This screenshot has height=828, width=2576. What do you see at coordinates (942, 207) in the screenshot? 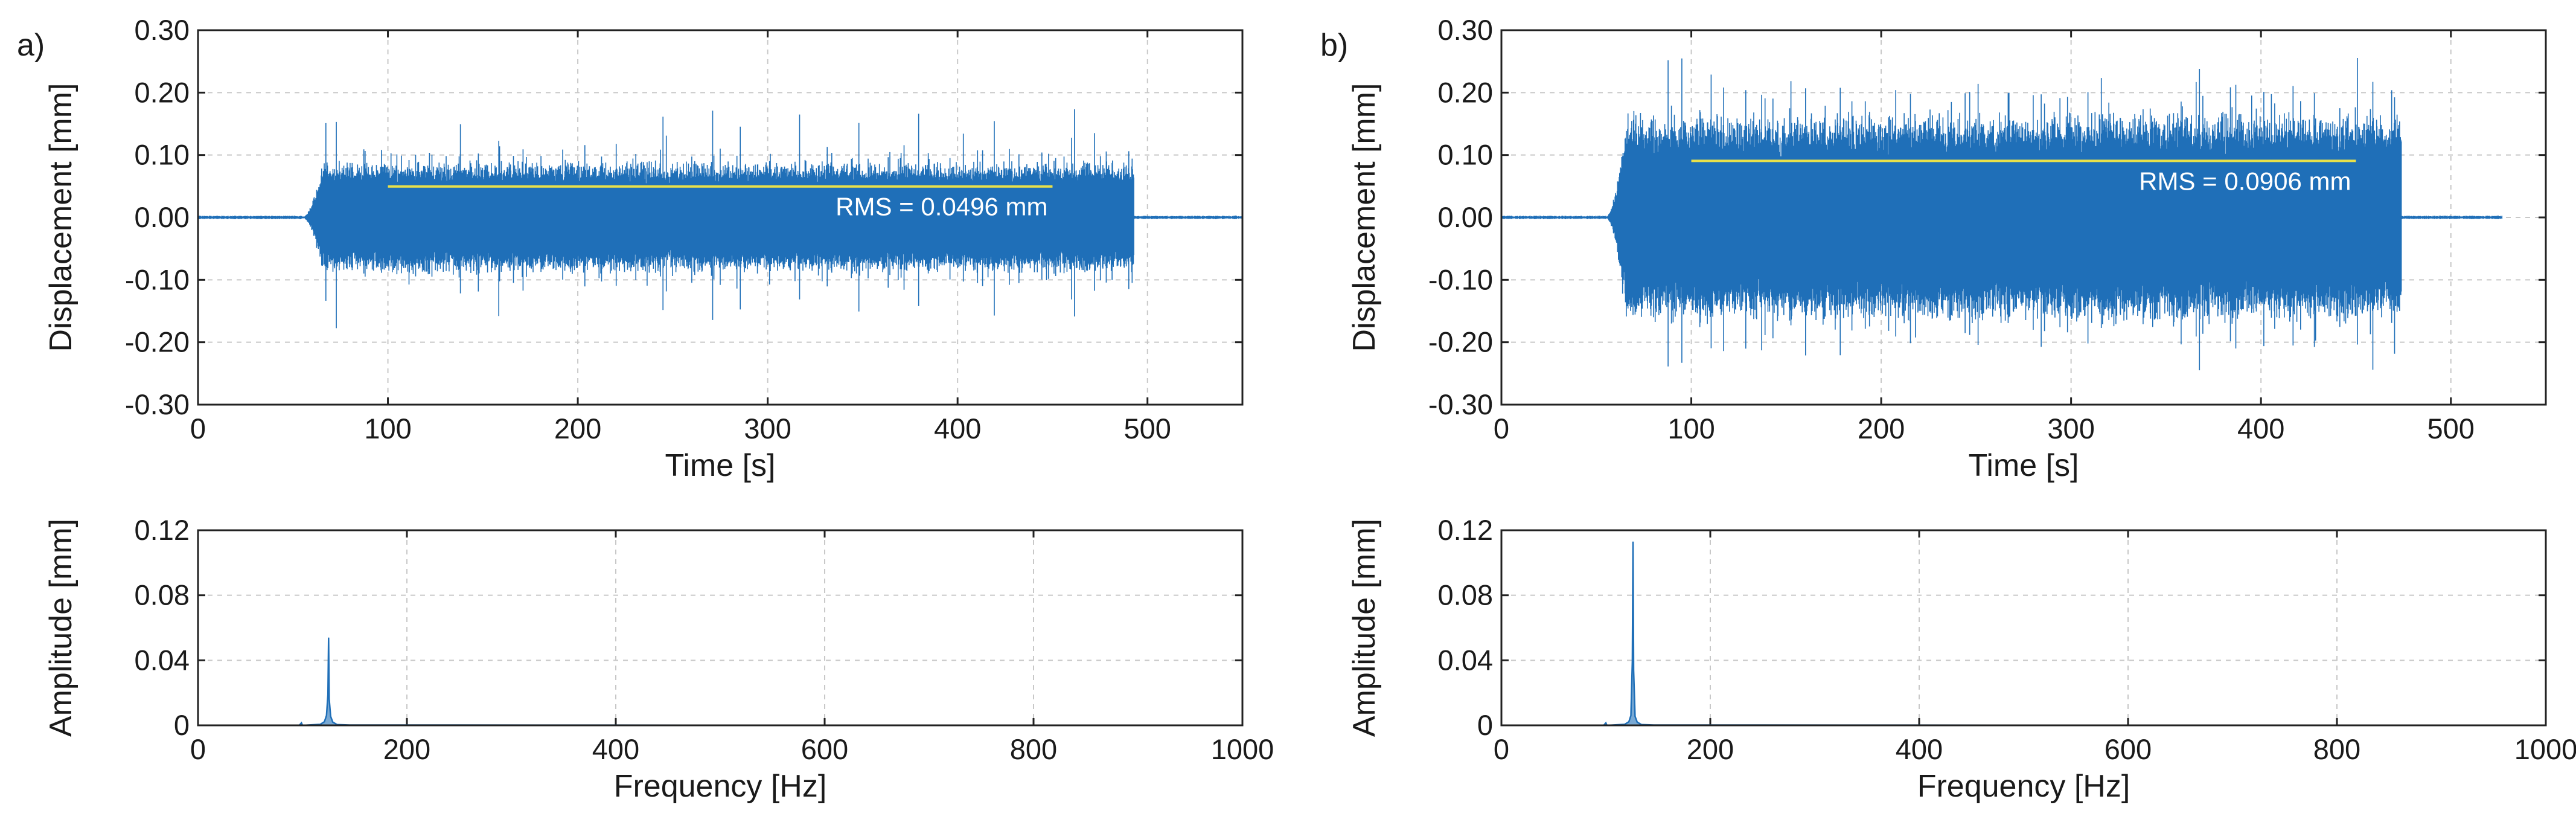
I see `rms-annotation: RMS = 0.0496 mm` at bounding box center [942, 207].